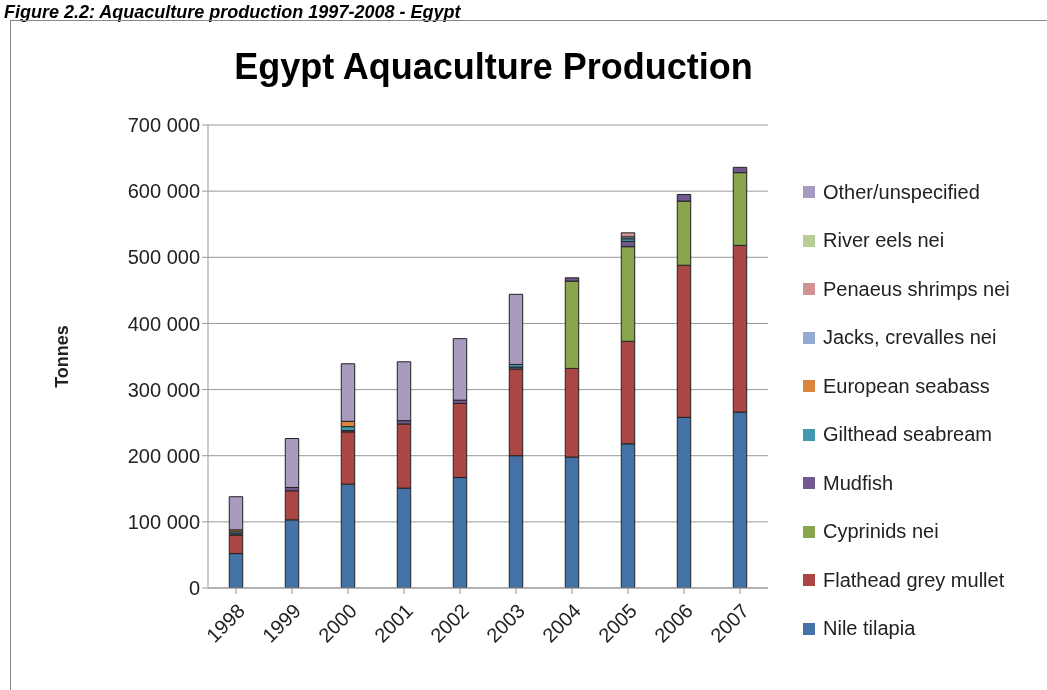  Describe the element at coordinates (916, 289) in the screenshot. I see `legend-label: Penaeus shrimps nei` at that location.